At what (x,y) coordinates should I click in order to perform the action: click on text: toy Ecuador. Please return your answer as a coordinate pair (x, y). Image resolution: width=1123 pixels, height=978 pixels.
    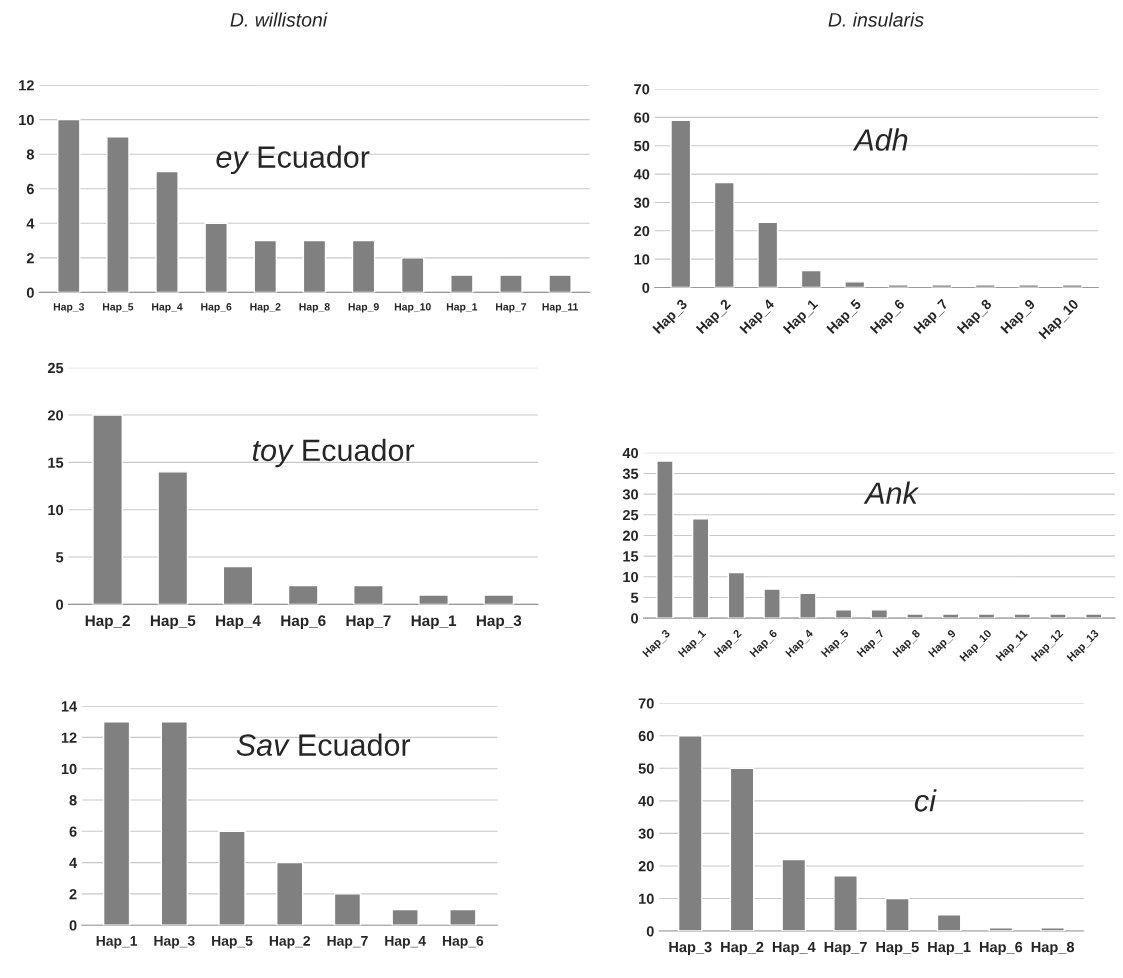
    Looking at the image, I should click on (333, 453).